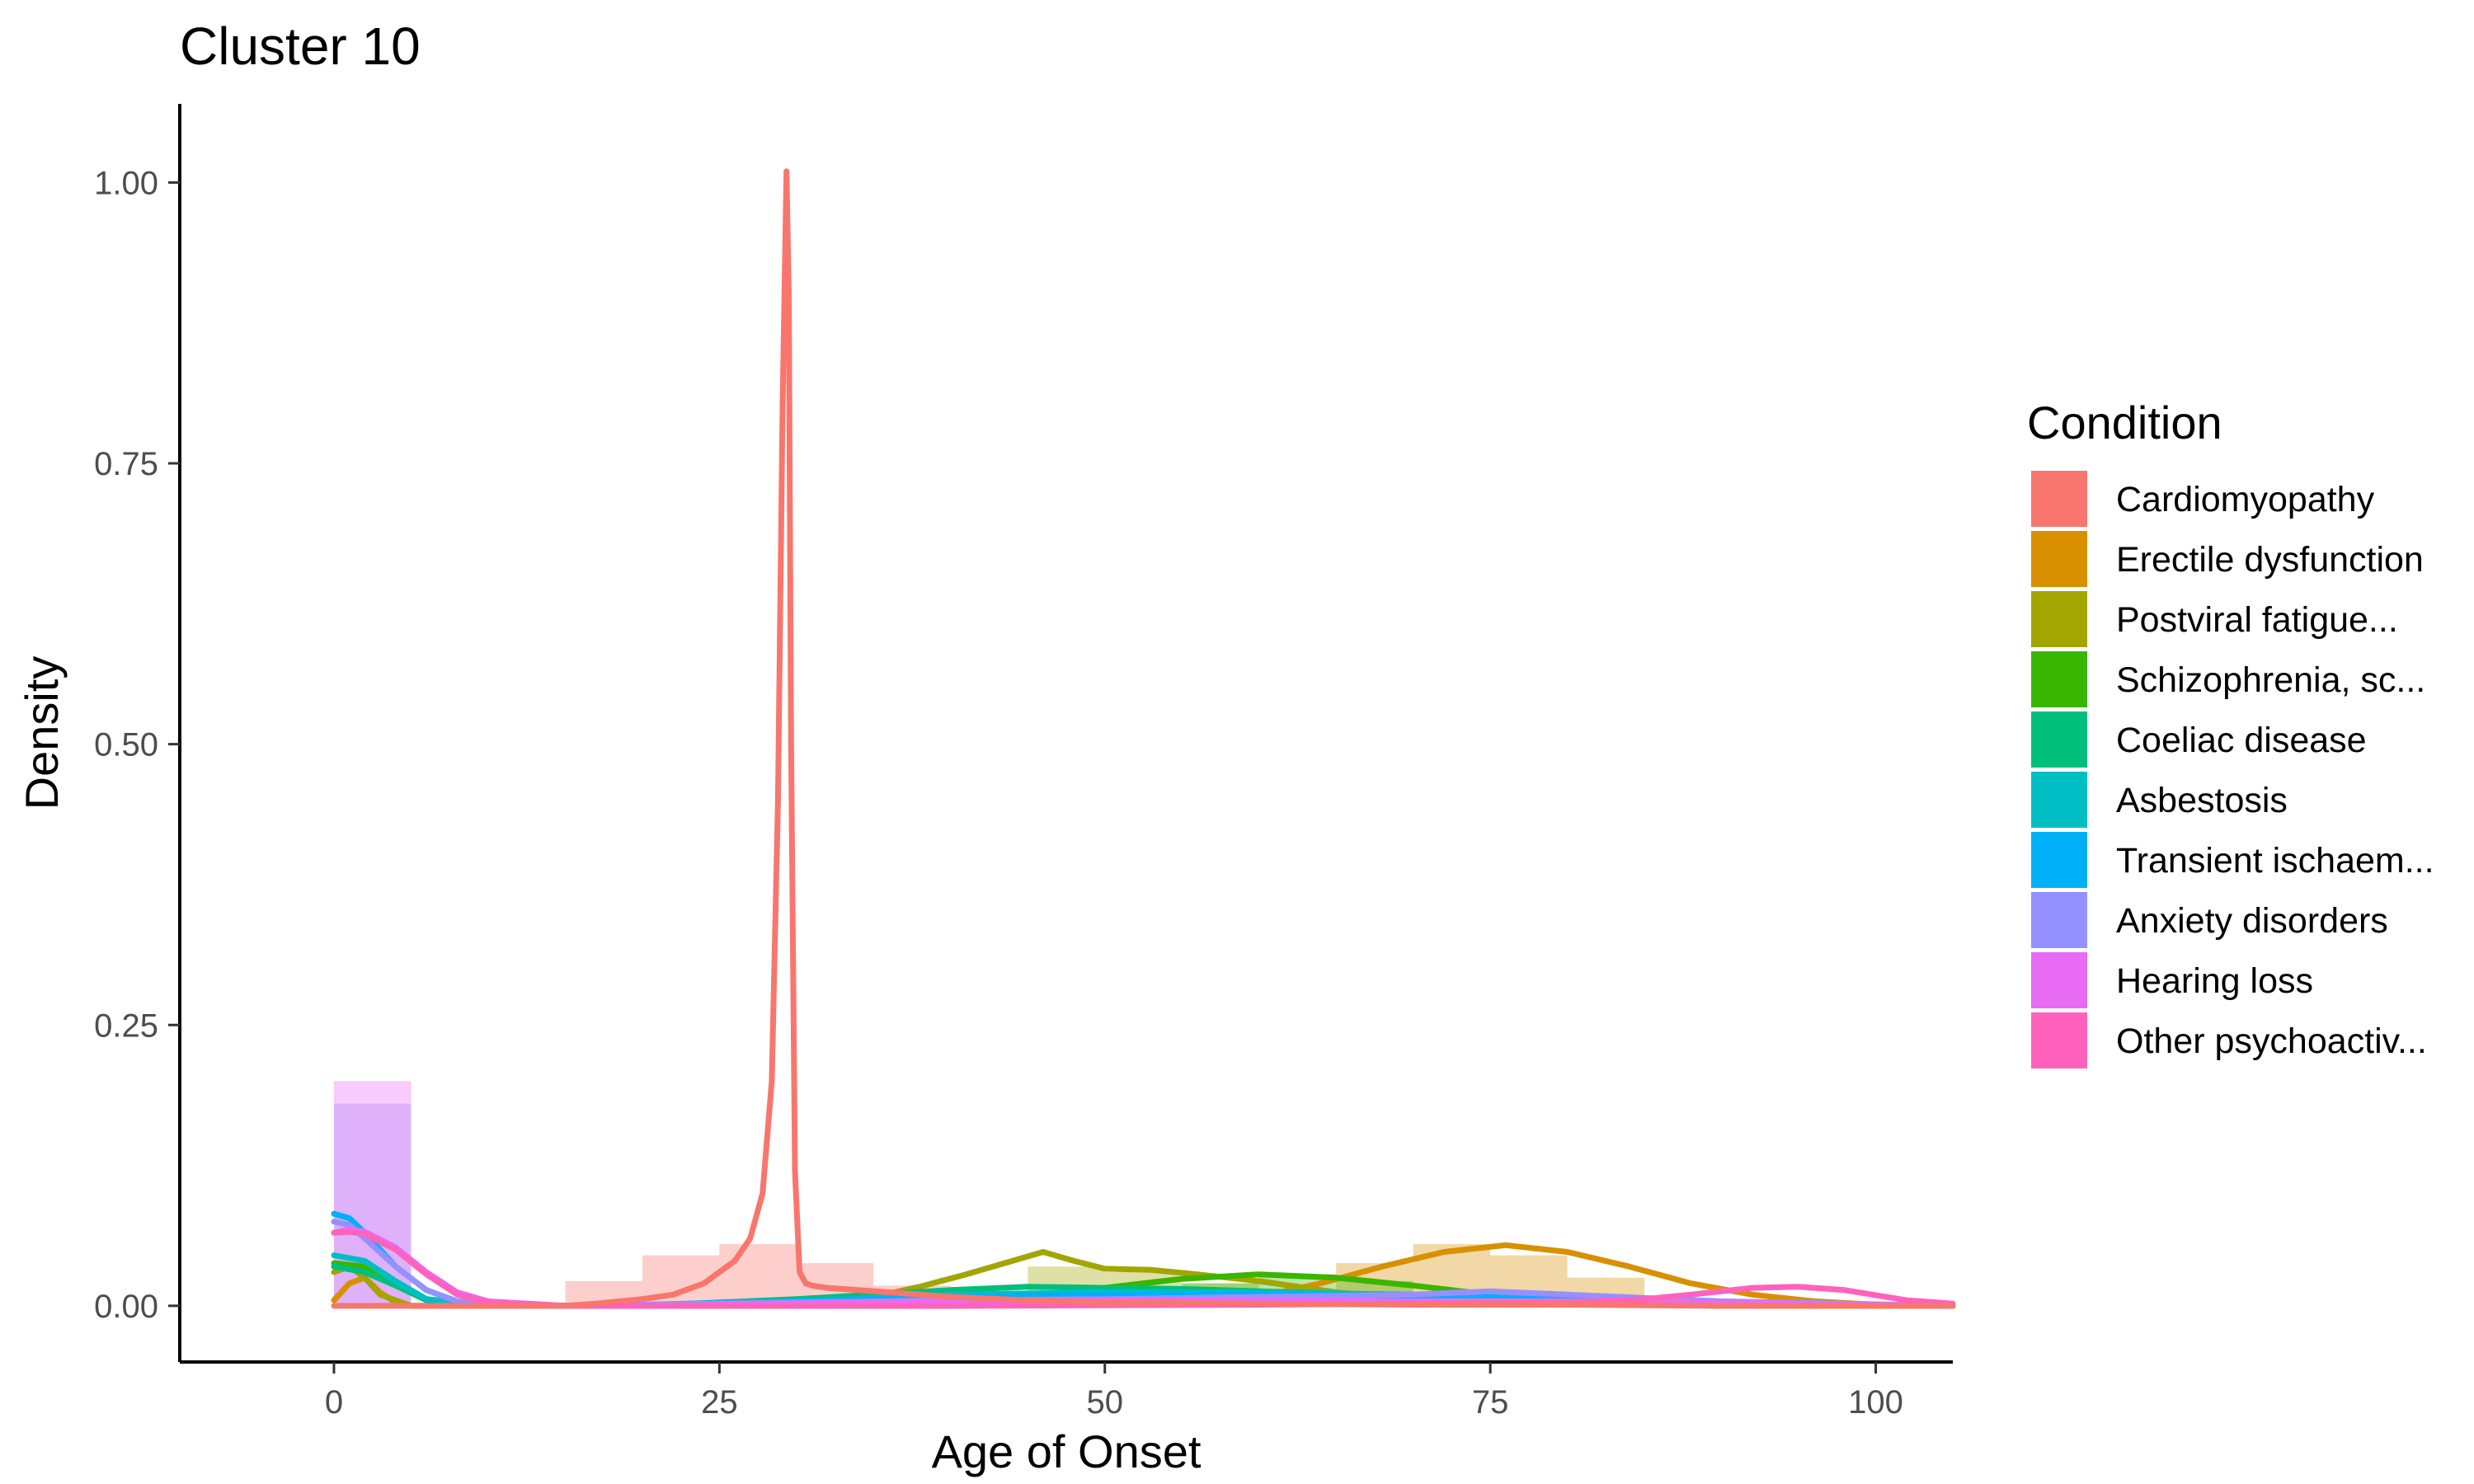  I want to click on legend-label-coeliac-disease: Coeliac disease, so click(2241, 740).